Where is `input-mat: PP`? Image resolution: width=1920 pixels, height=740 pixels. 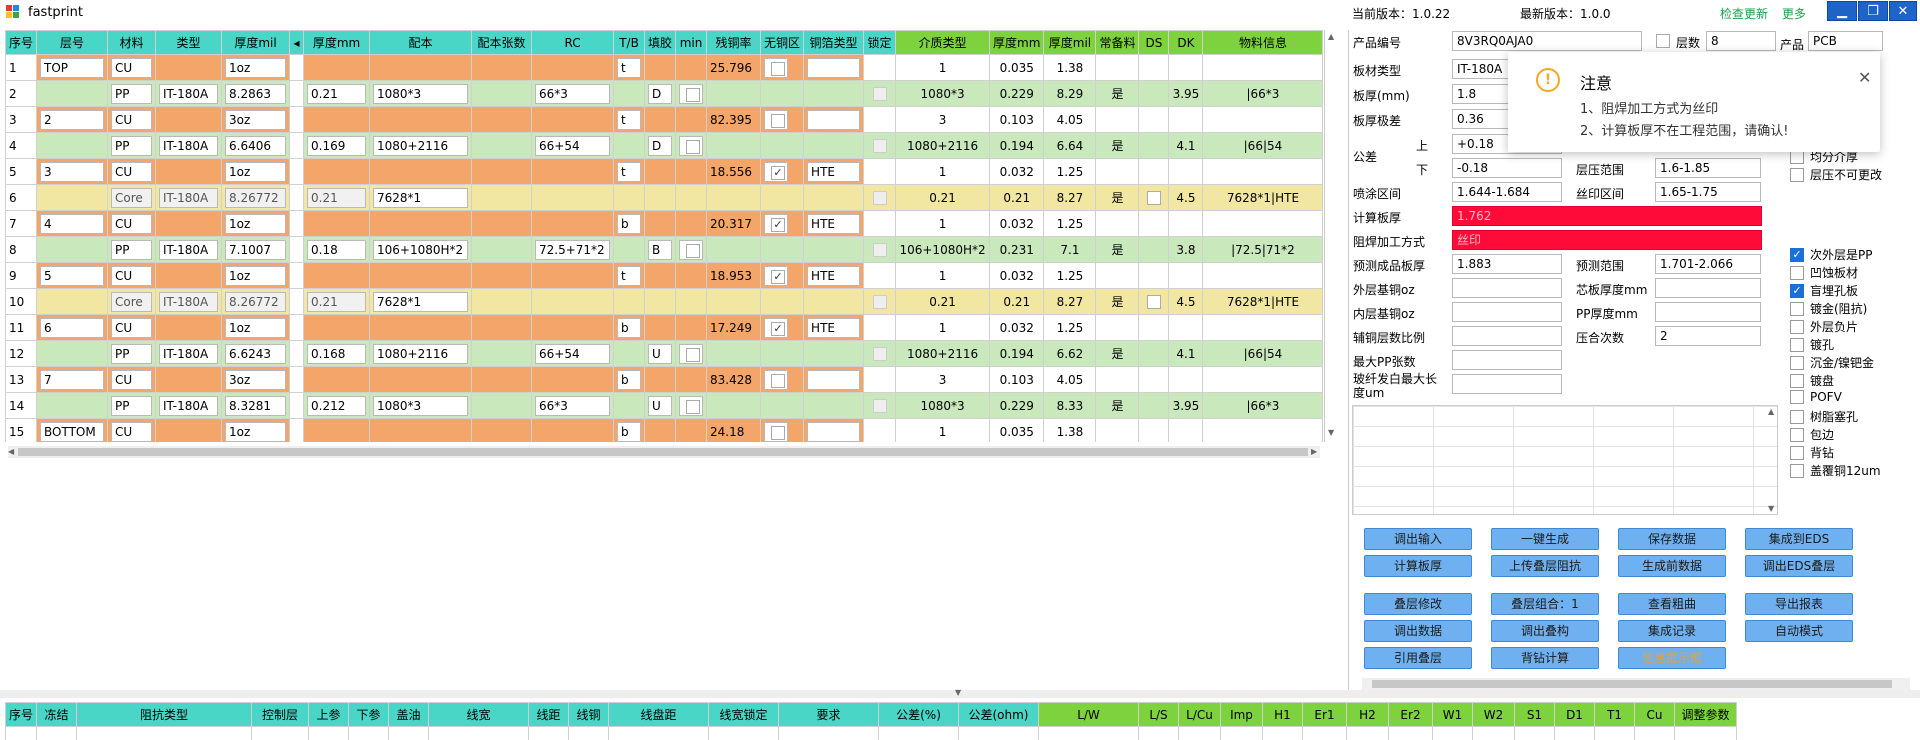 input-mat: PP is located at coordinates (132, 93).